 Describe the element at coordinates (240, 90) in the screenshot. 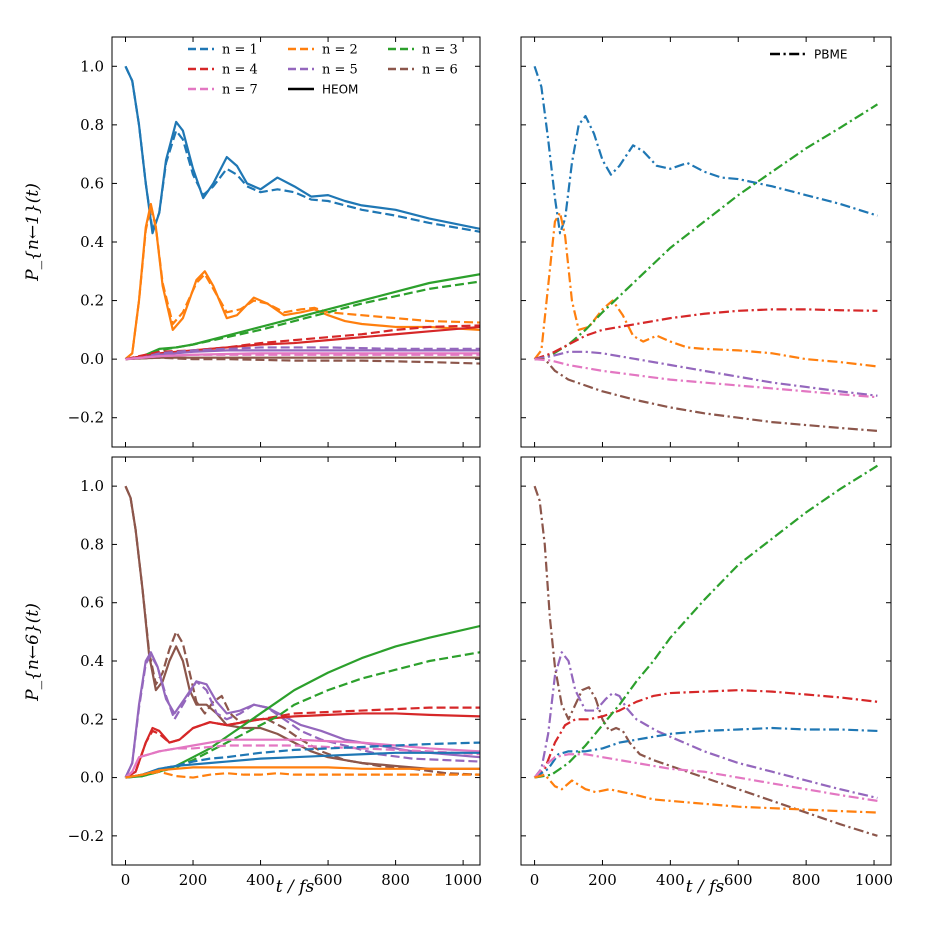

I see `legend-label-7: n = 7` at that location.